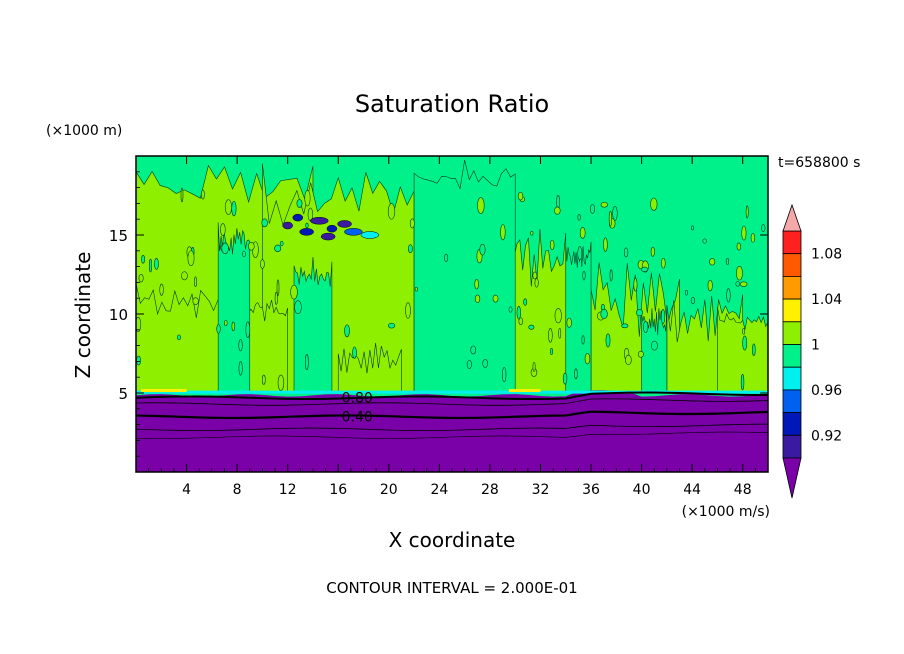 Image resolution: width=904 pixels, height=654 pixels. Describe the element at coordinates (642, 490) in the screenshot. I see `x-tick-label: 40` at that location.